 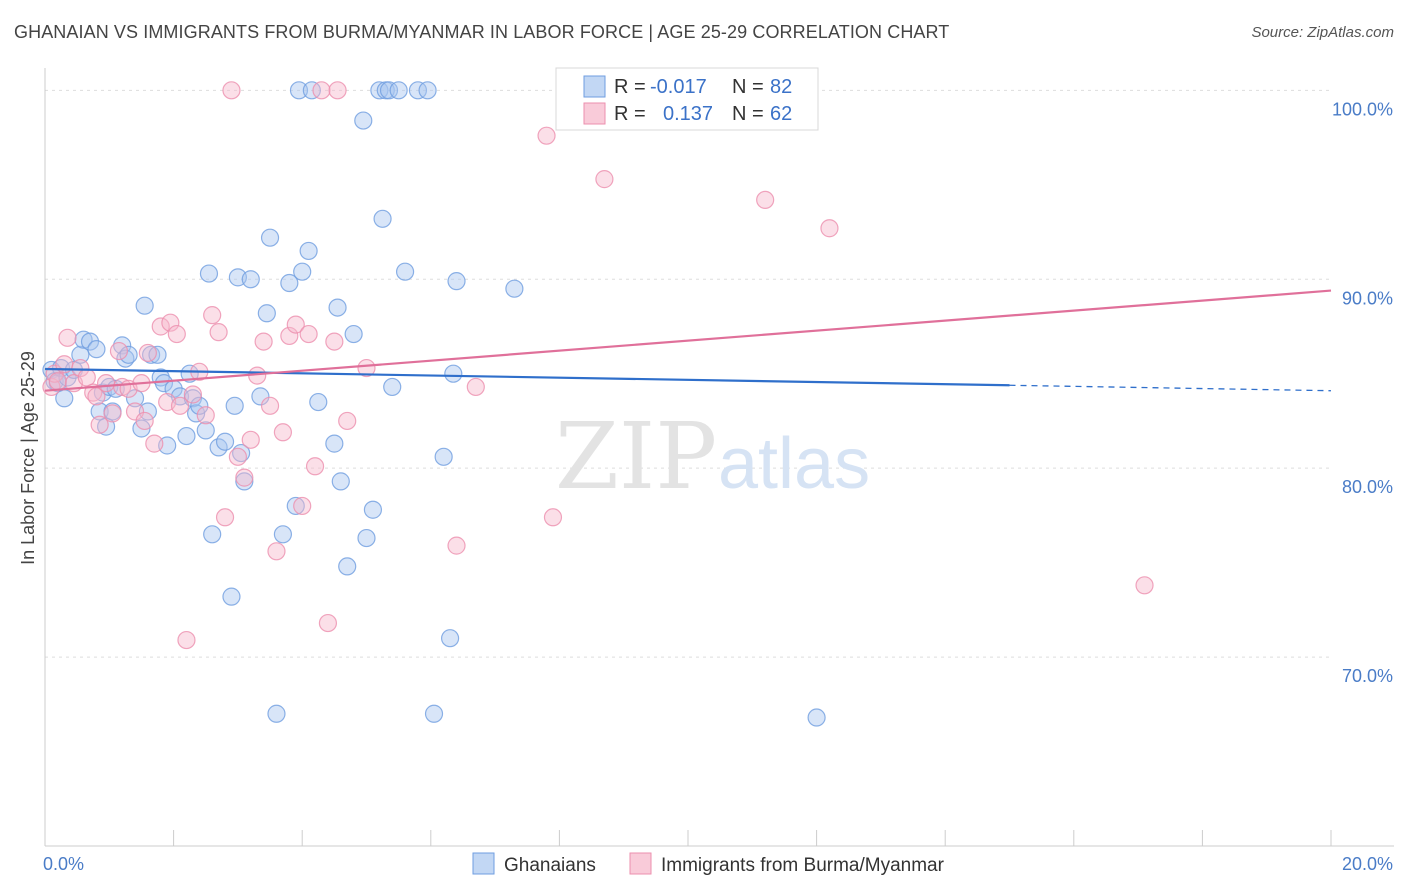 What do you see at coordinates (636, 456) in the screenshot?
I see `watermark-zip: ZIP` at bounding box center [636, 456].